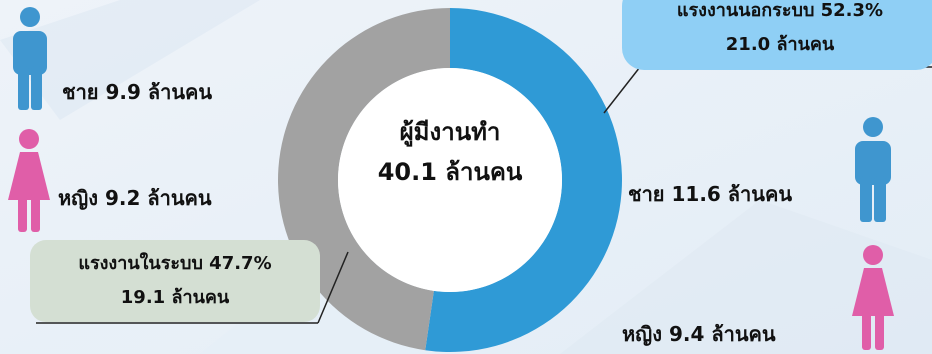 The height and width of the screenshot is (354, 932). What do you see at coordinates (622, 90) in the screenshot?
I see `leader-line-informal` at bounding box center [622, 90].